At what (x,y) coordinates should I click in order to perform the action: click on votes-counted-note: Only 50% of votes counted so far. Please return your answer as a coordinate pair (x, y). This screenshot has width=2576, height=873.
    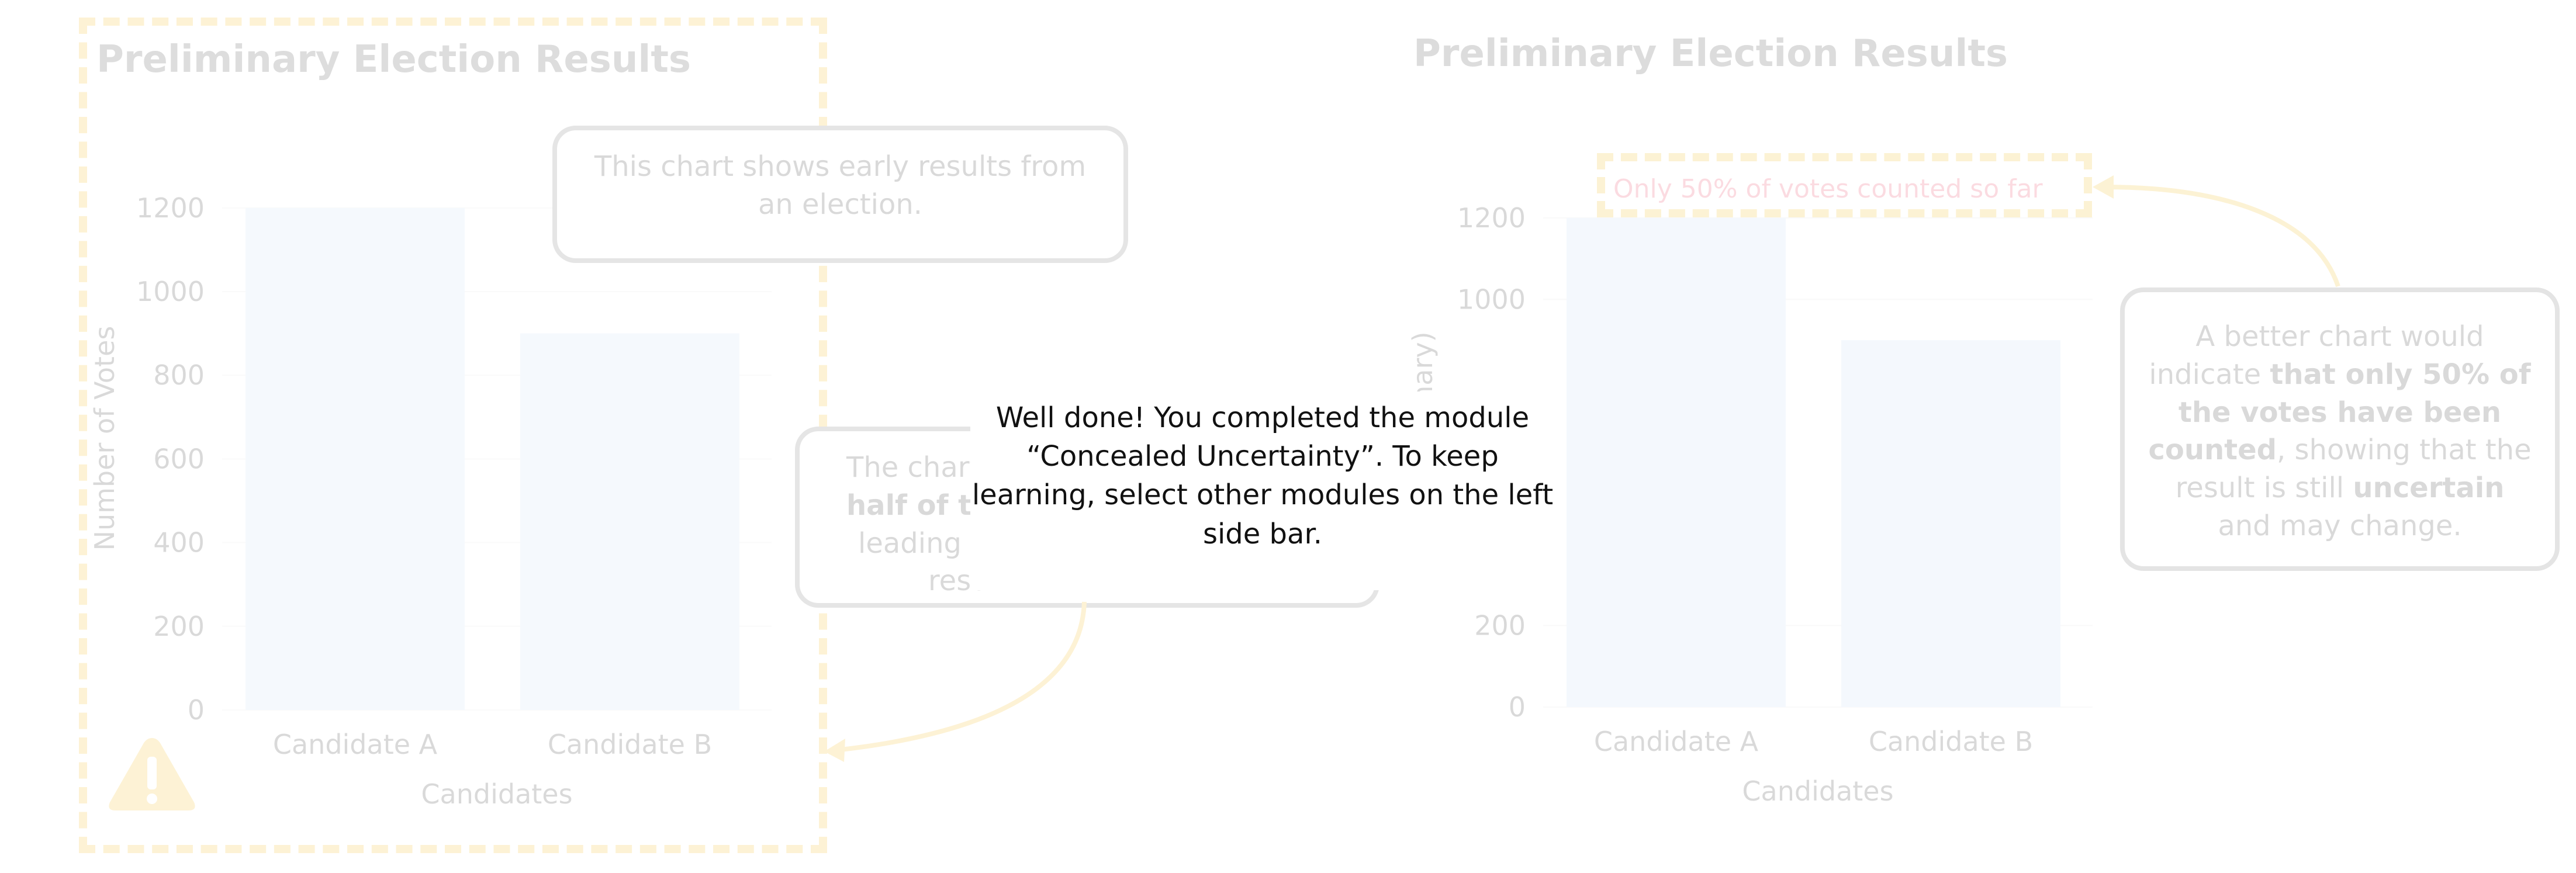
    Looking at the image, I should click on (1845, 185).